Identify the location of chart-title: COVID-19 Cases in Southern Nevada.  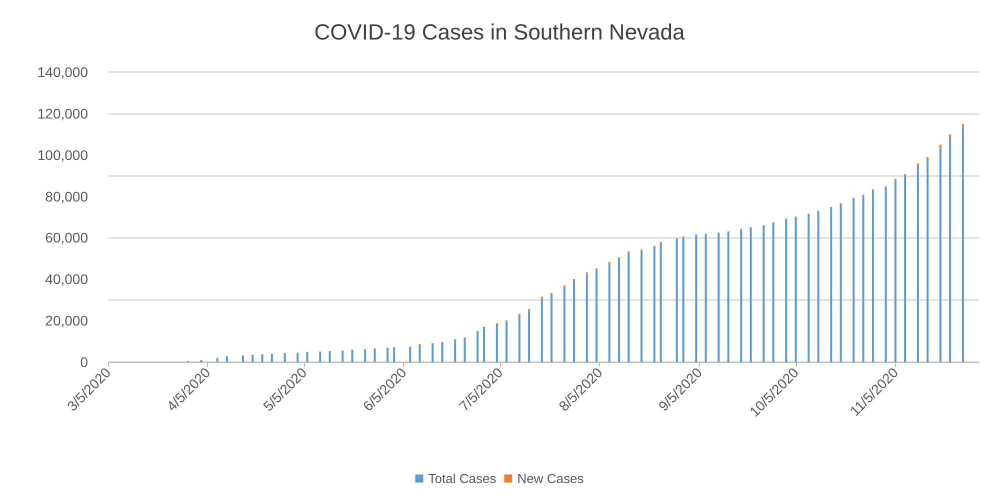
(500, 32).